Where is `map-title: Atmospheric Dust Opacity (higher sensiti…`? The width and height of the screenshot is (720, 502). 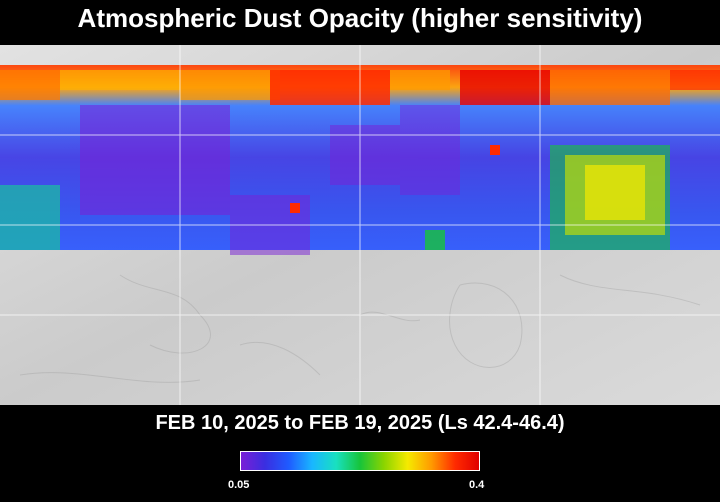
map-title: Atmospheric Dust Opacity (higher sensiti… is located at coordinates (360, 20).